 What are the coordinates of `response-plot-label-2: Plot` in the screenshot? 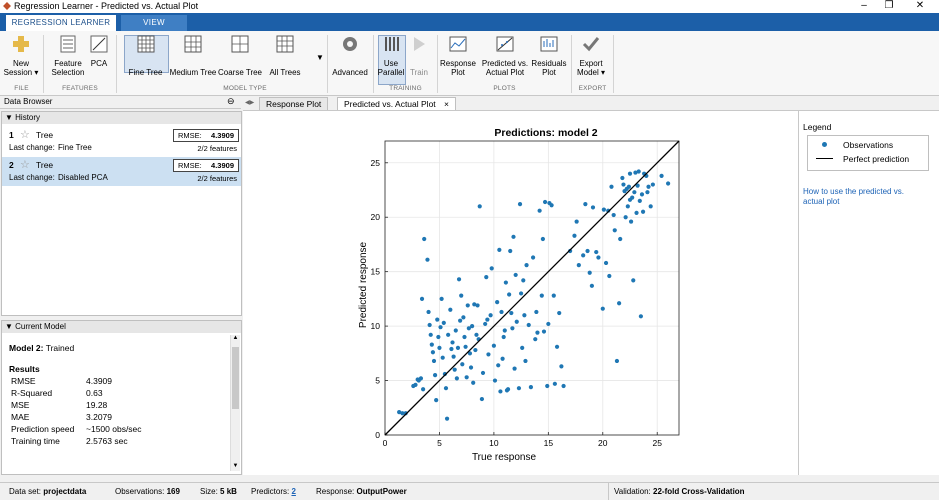 It's located at (458, 72).